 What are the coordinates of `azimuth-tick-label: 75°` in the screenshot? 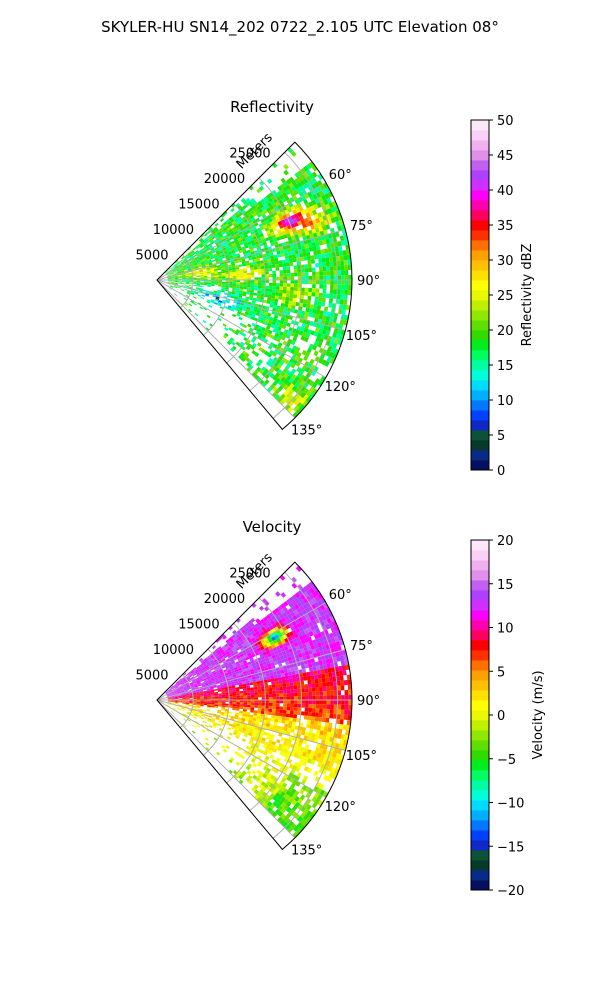 It's located at (361, 646).